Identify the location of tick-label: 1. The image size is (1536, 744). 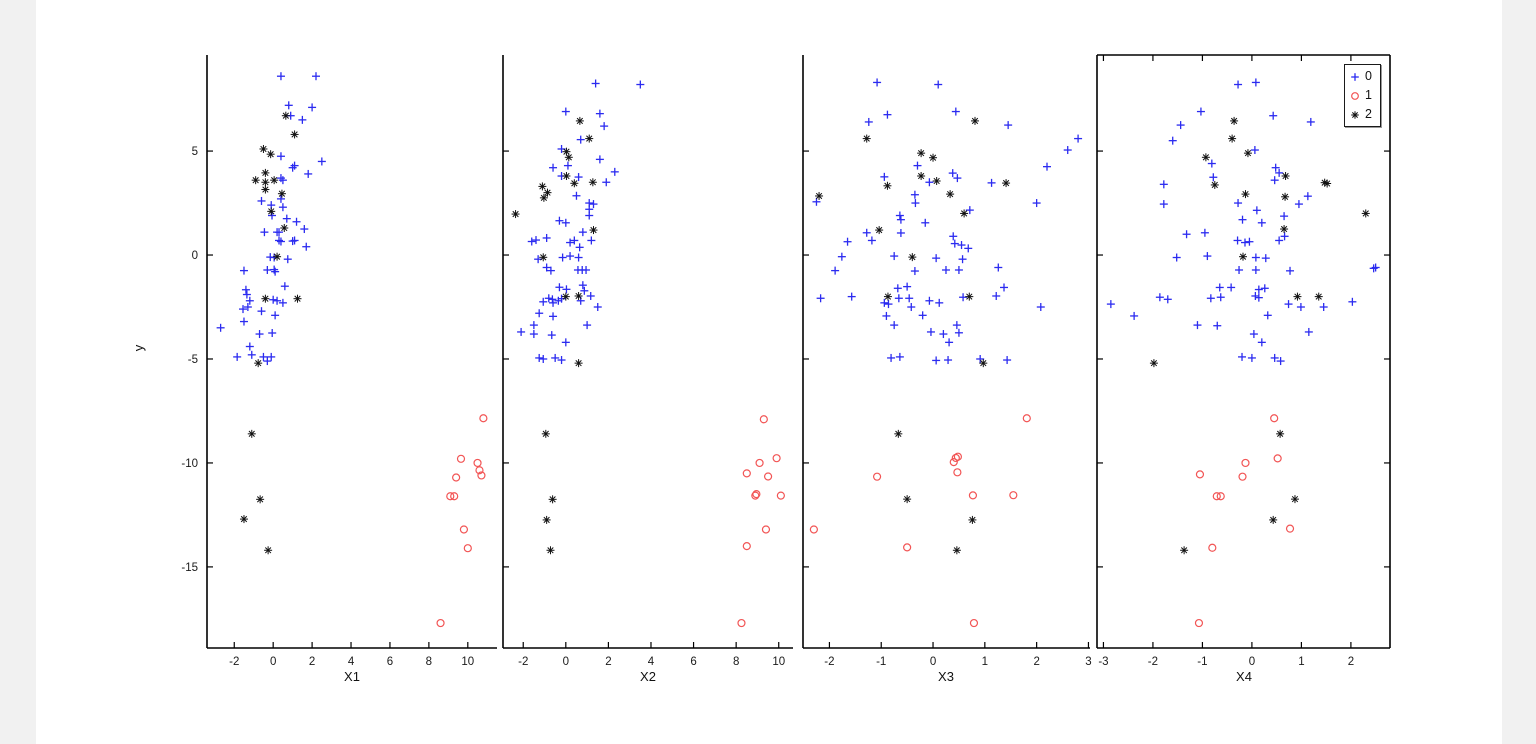
(1301, 662).